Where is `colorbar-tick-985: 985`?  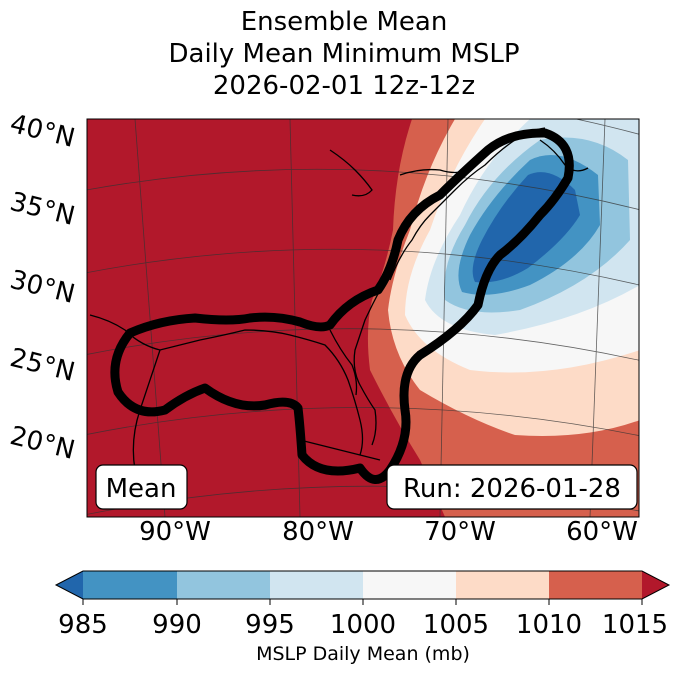
colorbar-tick-985: 985 is located at coordinates (83, 625).